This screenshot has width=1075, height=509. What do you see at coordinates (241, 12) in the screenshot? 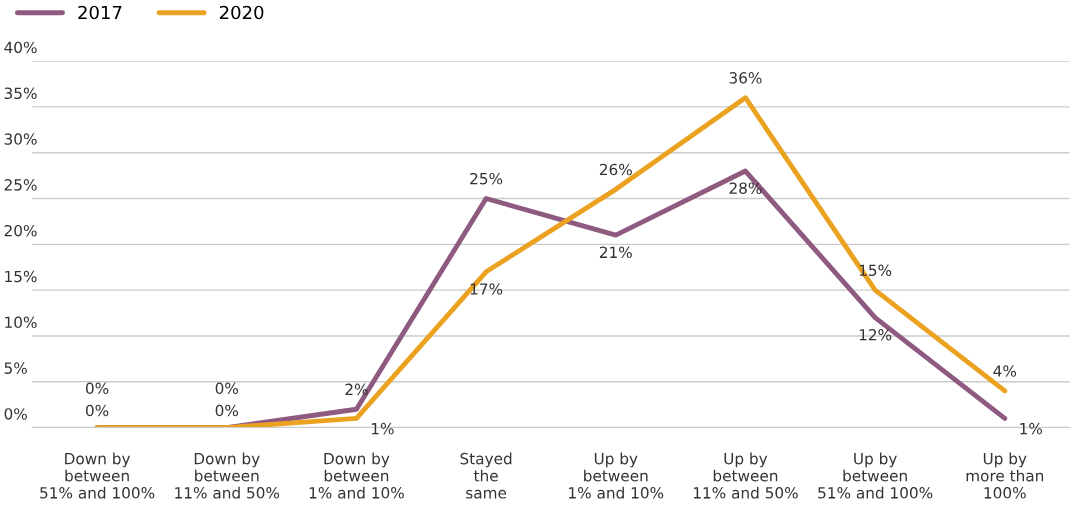
I see `legend-label: 2020` at bounding box center [241, 12].